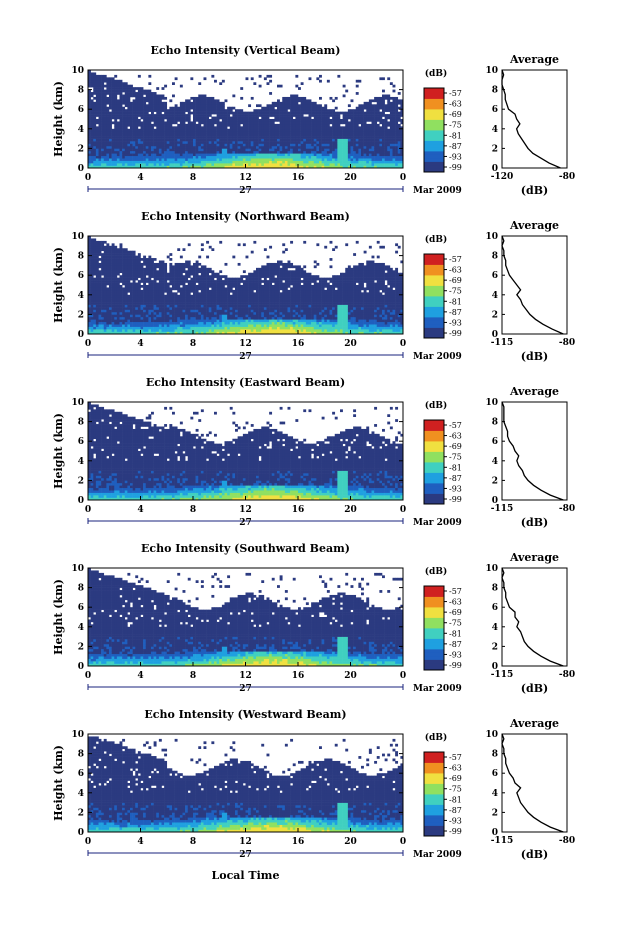 This screenshot has height=933, width=617. I want to click on heatmap, so click(245, 119).